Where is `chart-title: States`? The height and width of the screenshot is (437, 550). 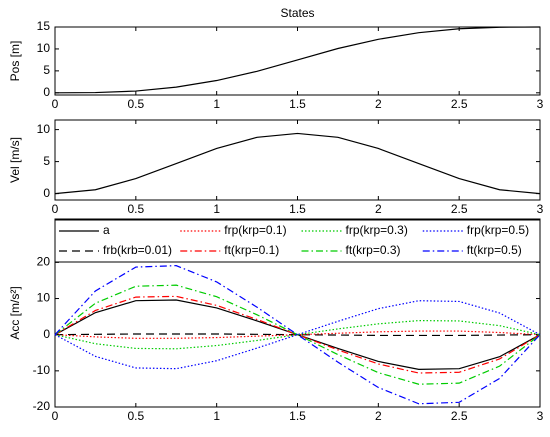 chart-title: States is located at coordinates (297, 13).